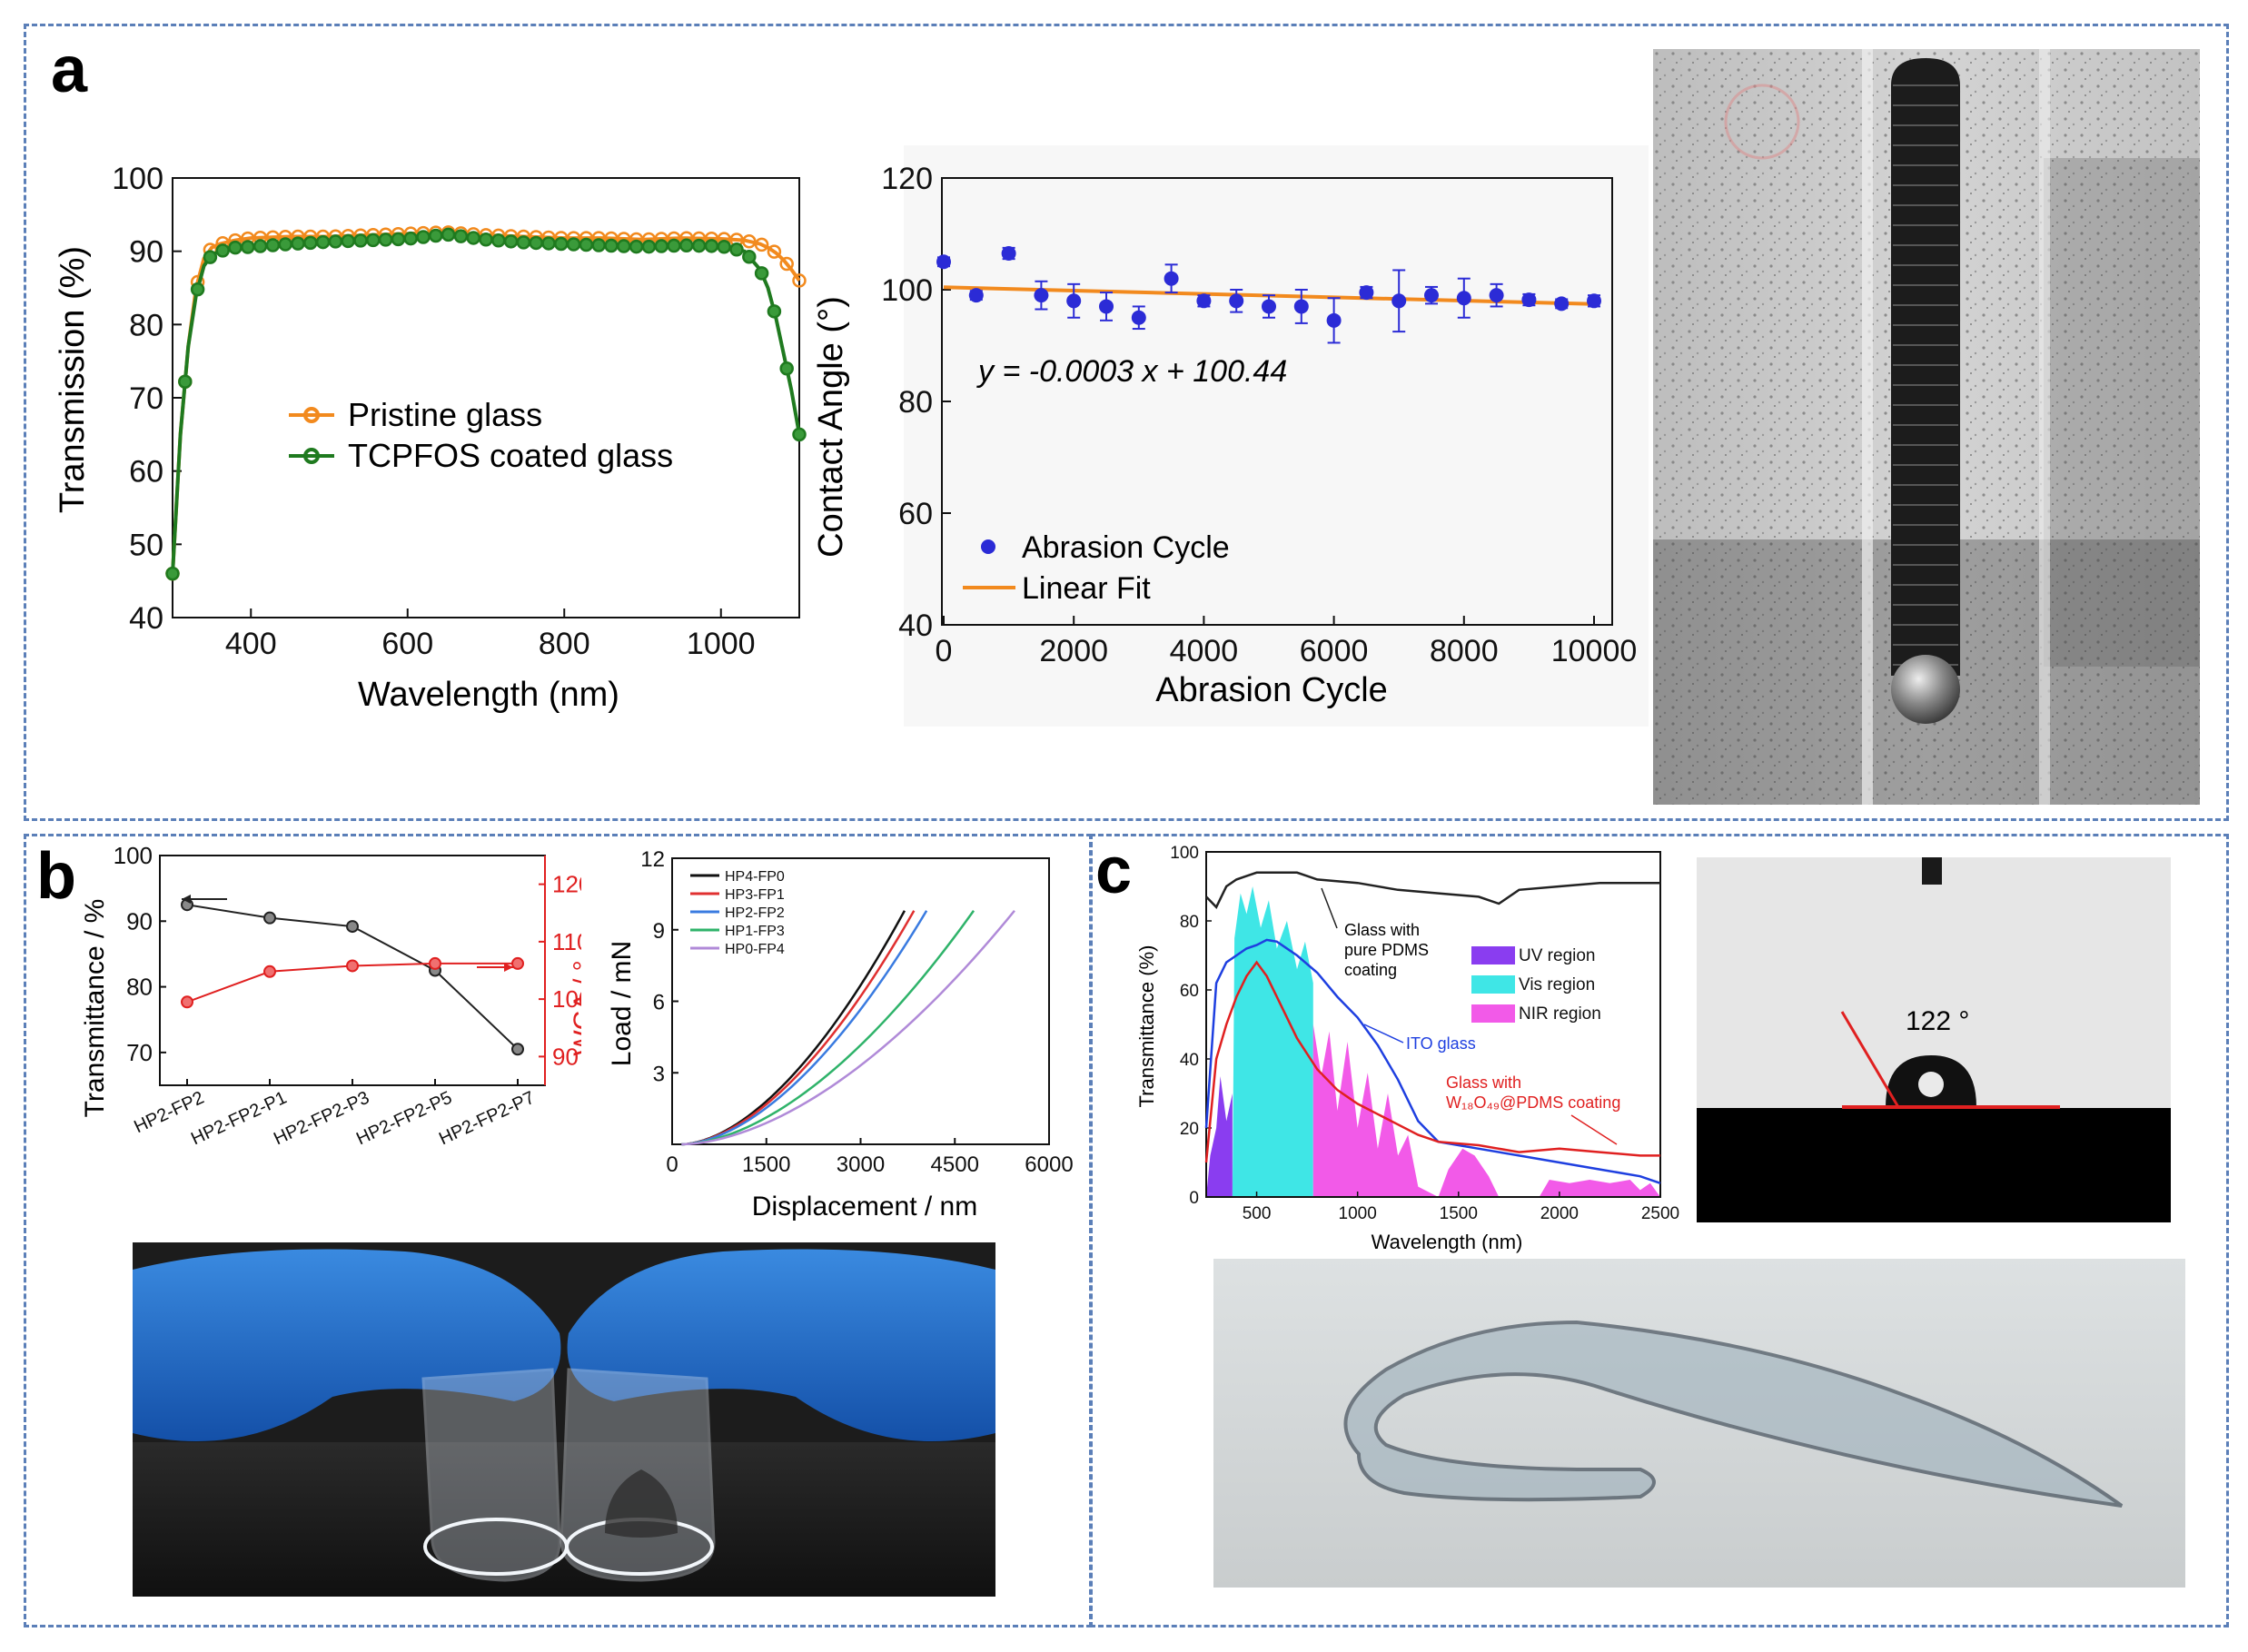 The width and height of the screenshot is (2248, 1652). What do you see at coordinates (1533, 1102) in the screenshot?
I see `annot-w18-2: W₁₈O₄₉@PDMS coating` at bounding box center [1533, 1102].